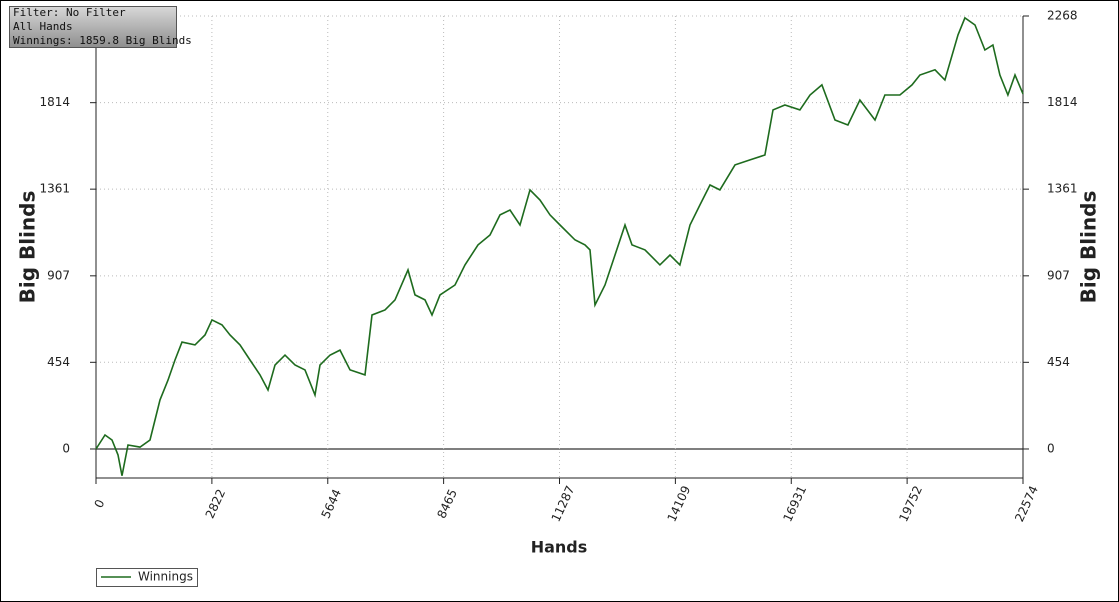 The width and height of the screenshot is (1119, 602). Describe the element at coordinates (102, 40) in the screenshot. I see `info-line: Winnings: 1859.8 Big Blinds` at that location.